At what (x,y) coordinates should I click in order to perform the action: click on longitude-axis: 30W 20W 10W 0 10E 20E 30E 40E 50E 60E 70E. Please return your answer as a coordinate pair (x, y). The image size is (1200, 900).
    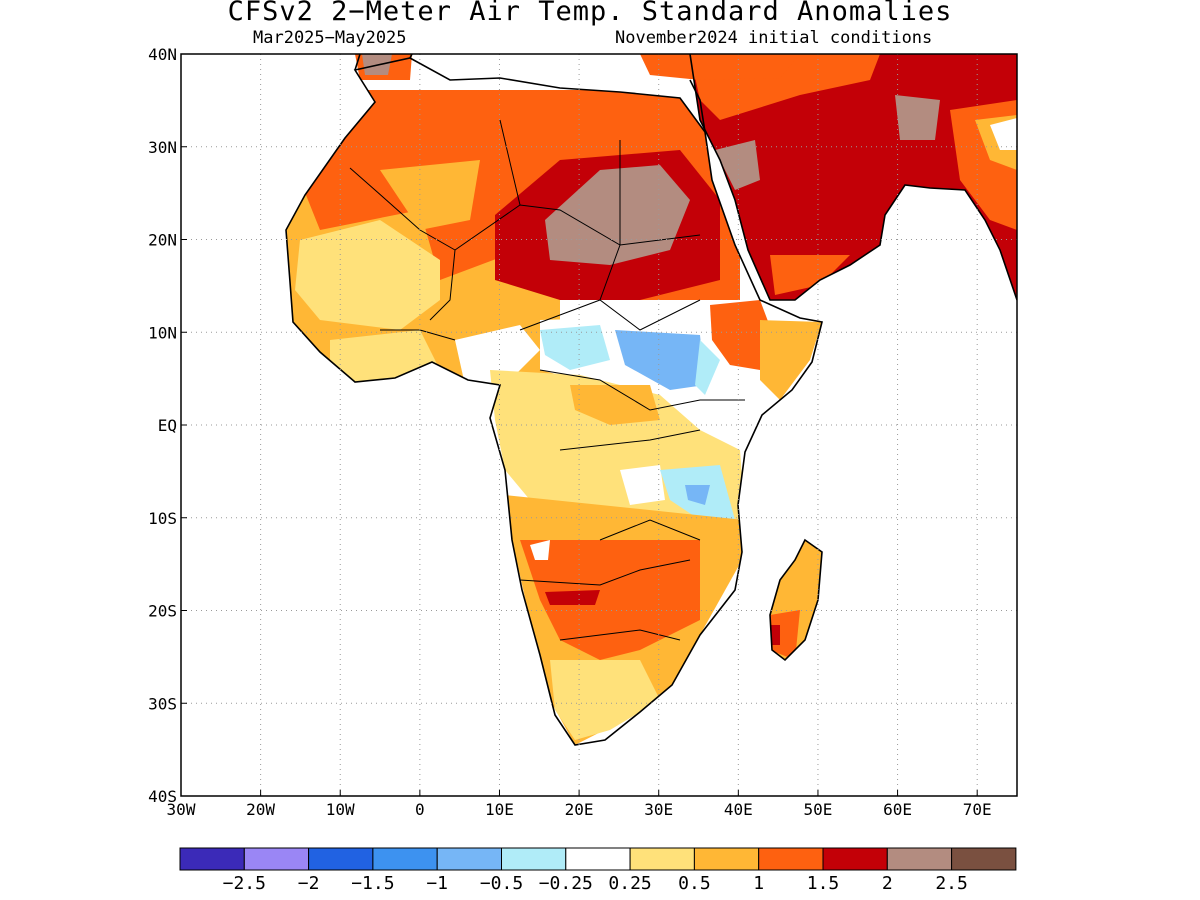
    Looking at the image, I should click on (579, 804).